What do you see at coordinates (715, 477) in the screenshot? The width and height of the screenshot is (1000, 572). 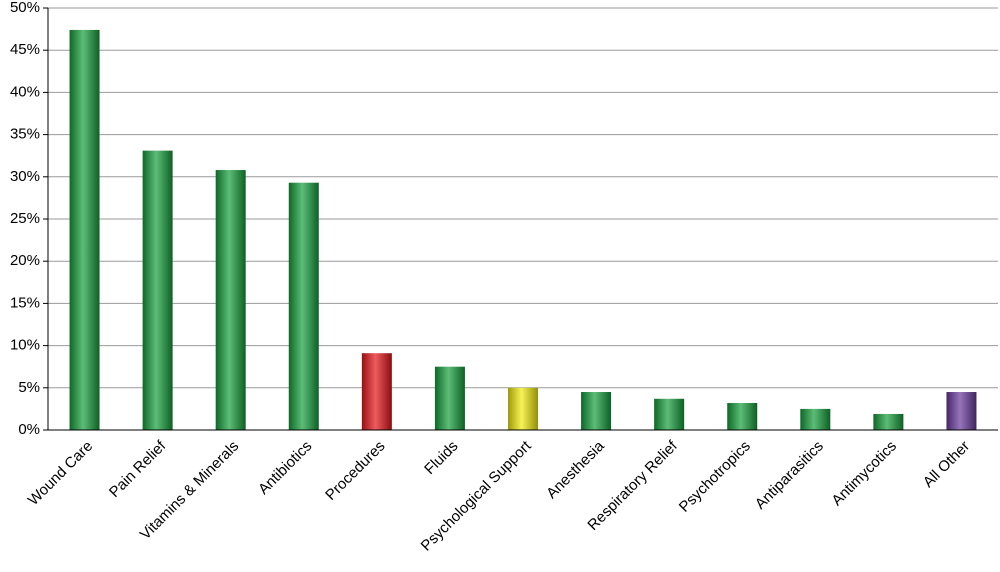 I see `x-tick-label: Psychotropics` at bounding box center [715, 477].